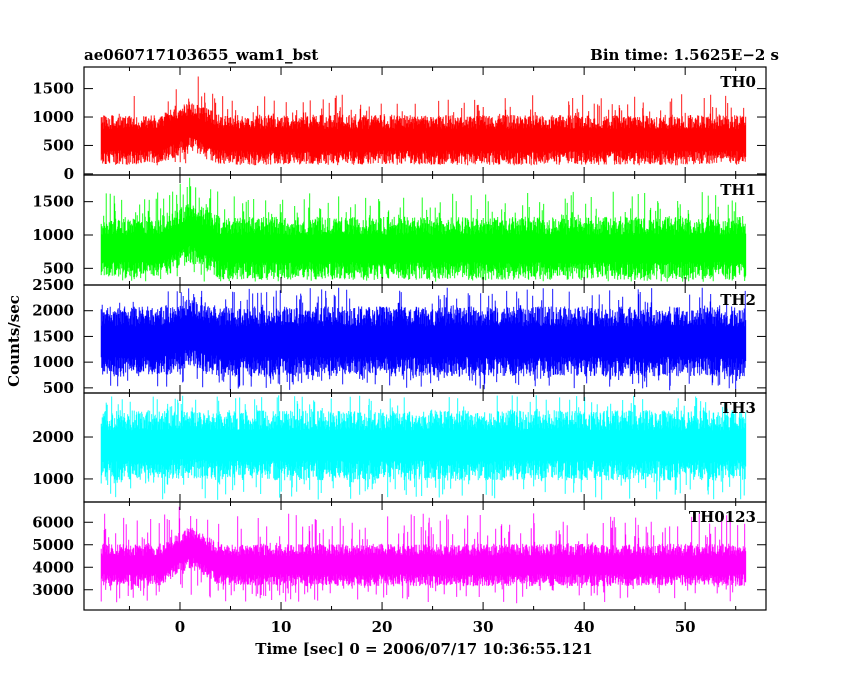  I want to click on y-tick-label: 4000, so click(53, 567).